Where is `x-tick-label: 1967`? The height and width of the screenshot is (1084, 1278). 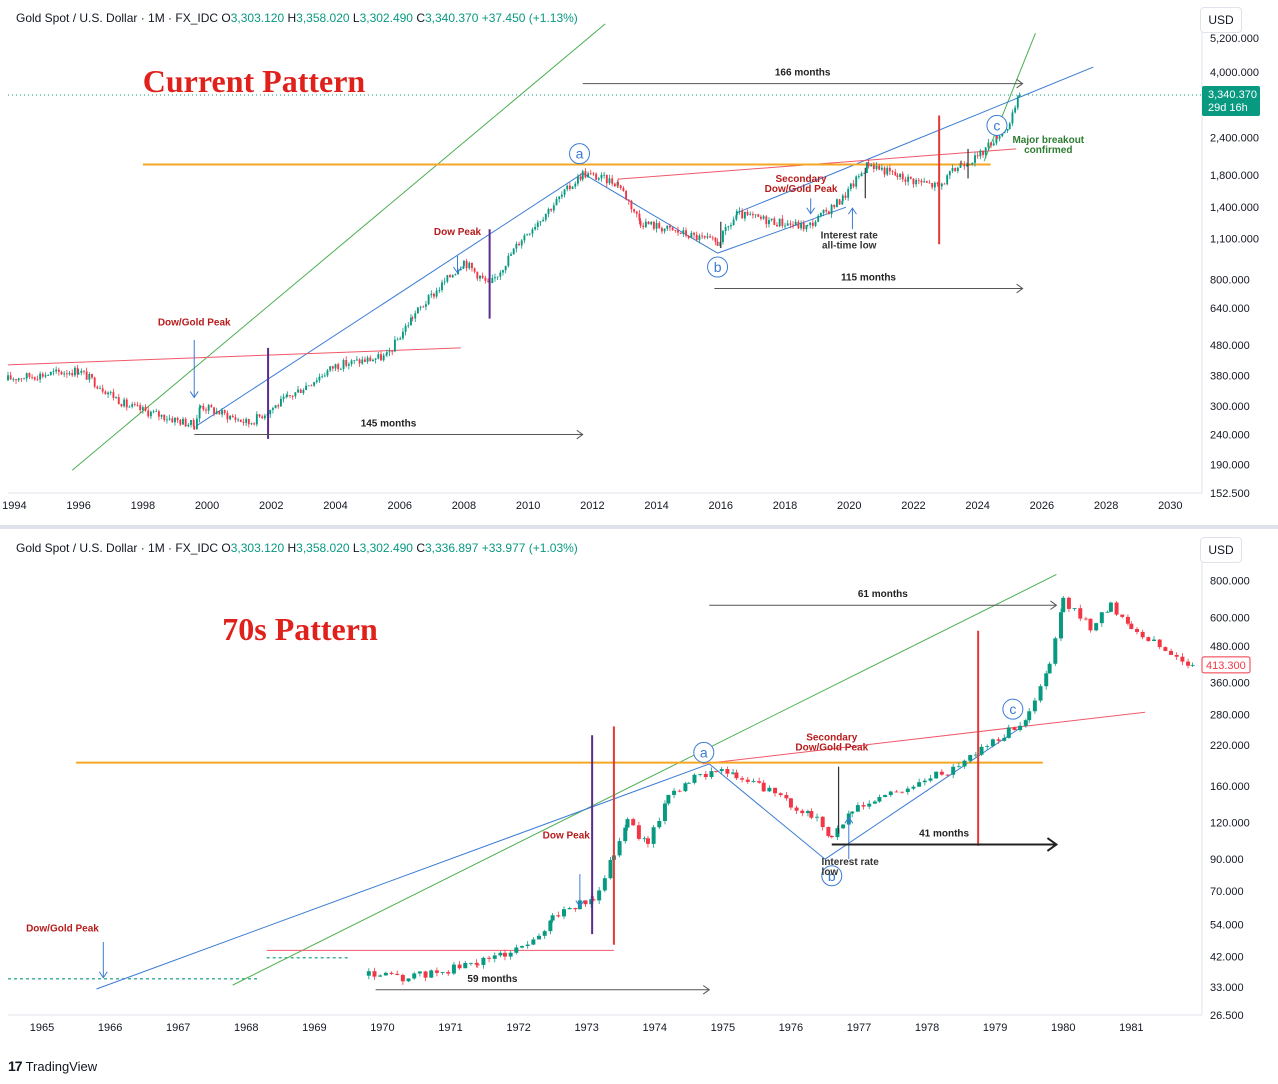
x-tick-label: 1967 is located at coordinates (178, 1028).